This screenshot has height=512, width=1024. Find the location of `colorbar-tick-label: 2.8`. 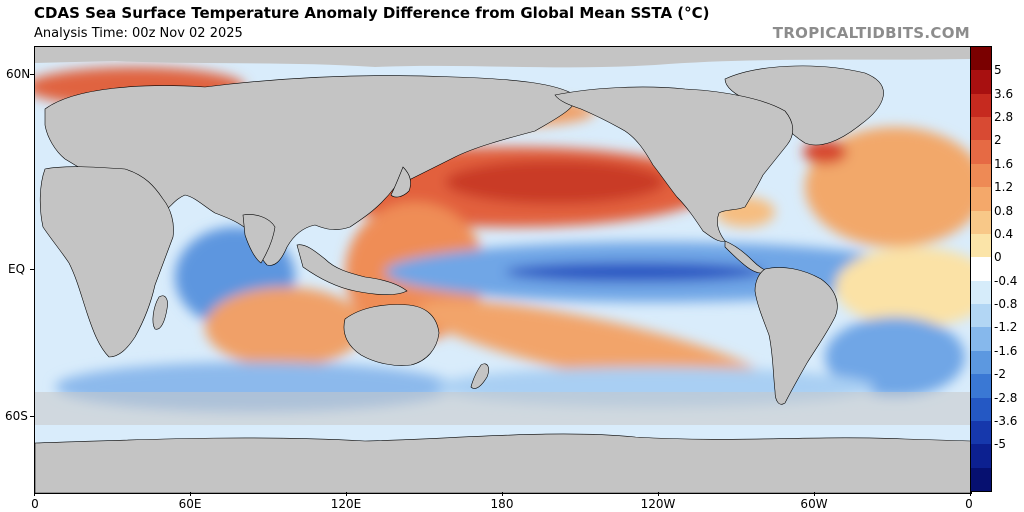

colorbar-tick-label: 2.8 is located at coordinates (1004, 117).